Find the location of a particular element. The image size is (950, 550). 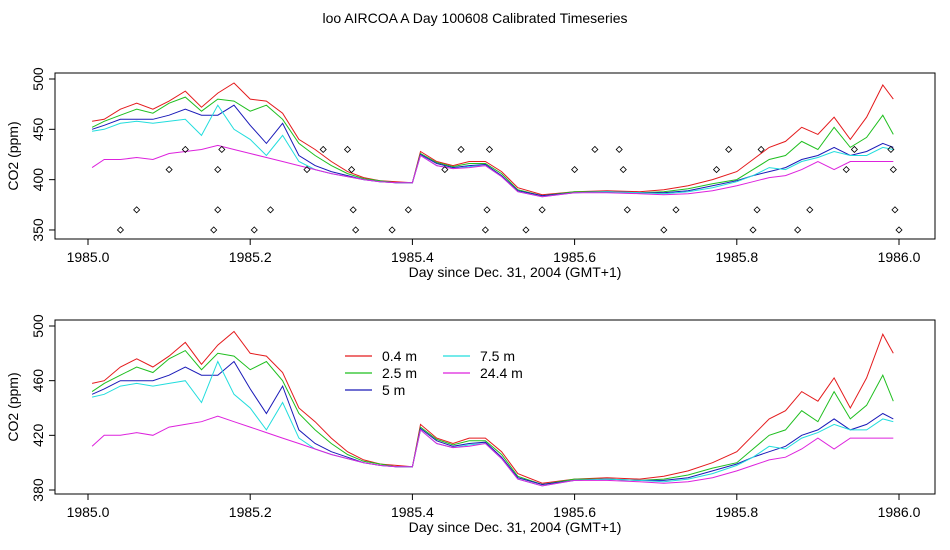

panel1-y-tick-label: 350 is located at coordinates (38, 230).